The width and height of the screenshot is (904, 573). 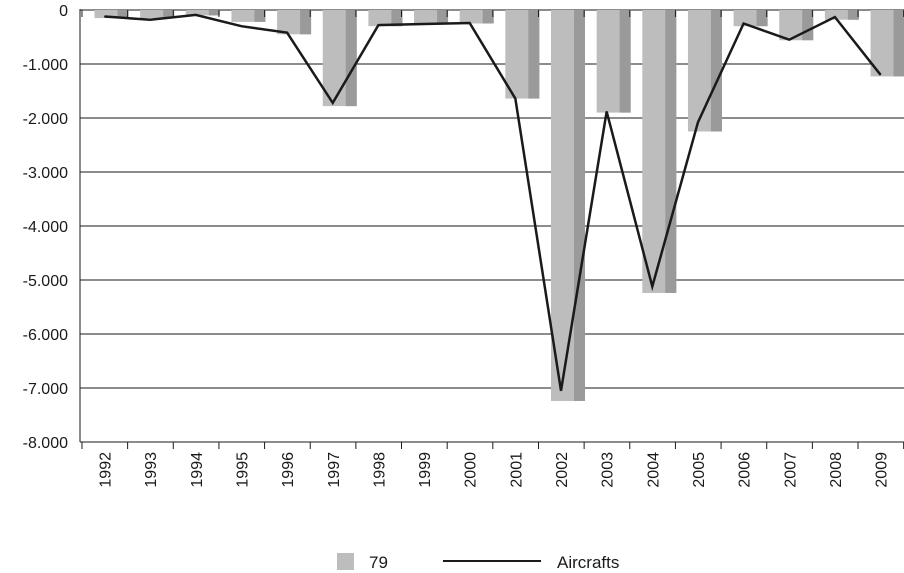 What do you see at coordinates (45, 443) in the screenshot?
I see `y-tick-label: -8.000` at bounding box center [45, 443].